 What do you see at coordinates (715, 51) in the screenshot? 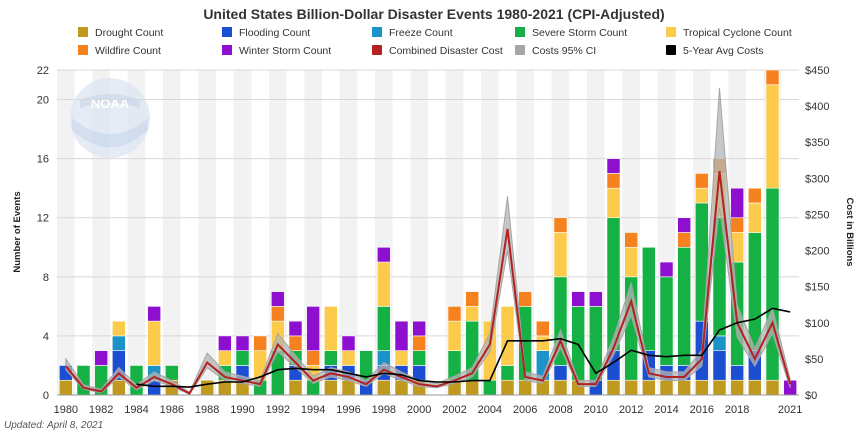
I see `legend-item: 5-Year Avg Costs` at bounding box center [715, 51].